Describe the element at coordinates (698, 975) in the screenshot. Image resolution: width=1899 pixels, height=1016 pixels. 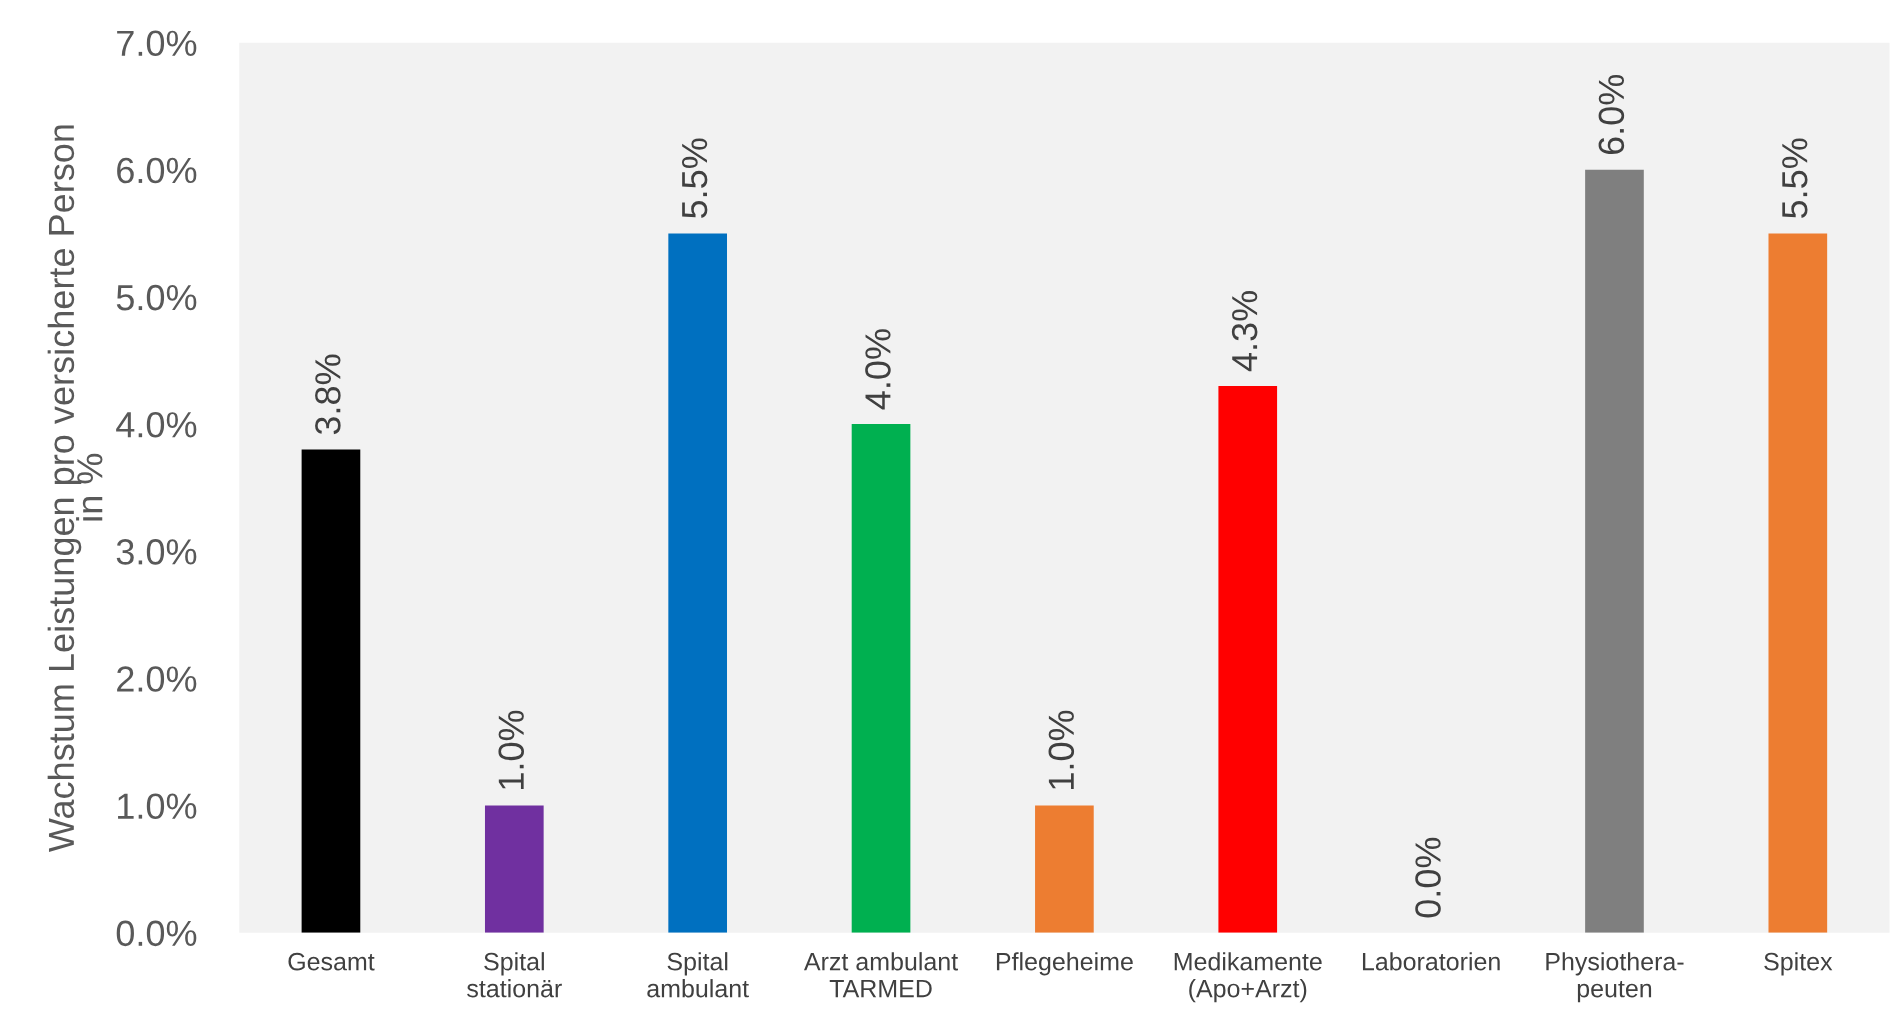
I see `x-tick-label: Spital ambulant` at that location.